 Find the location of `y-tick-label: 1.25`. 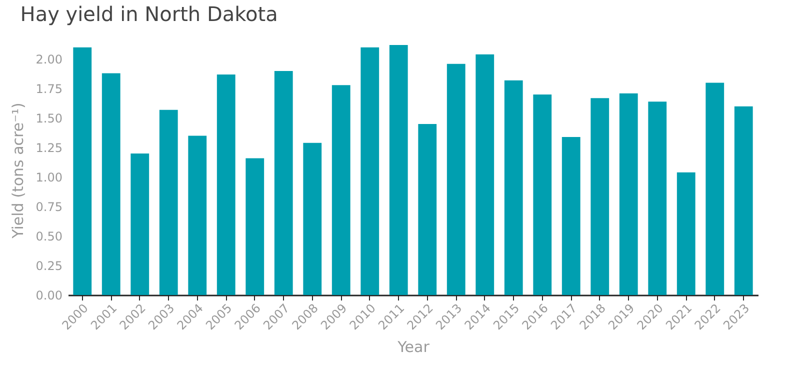

y-tick-label: 1.25 is located at coordinates (49, 148).